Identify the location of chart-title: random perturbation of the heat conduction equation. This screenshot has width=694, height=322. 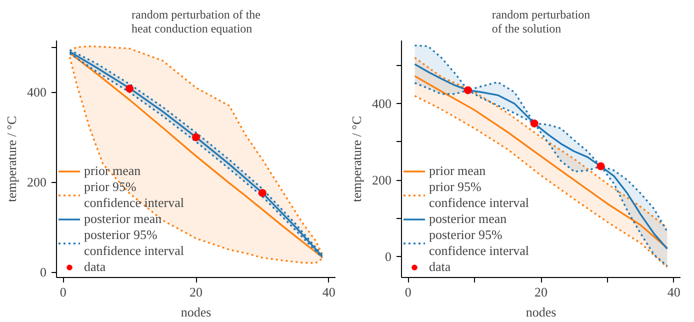
(196, 22).